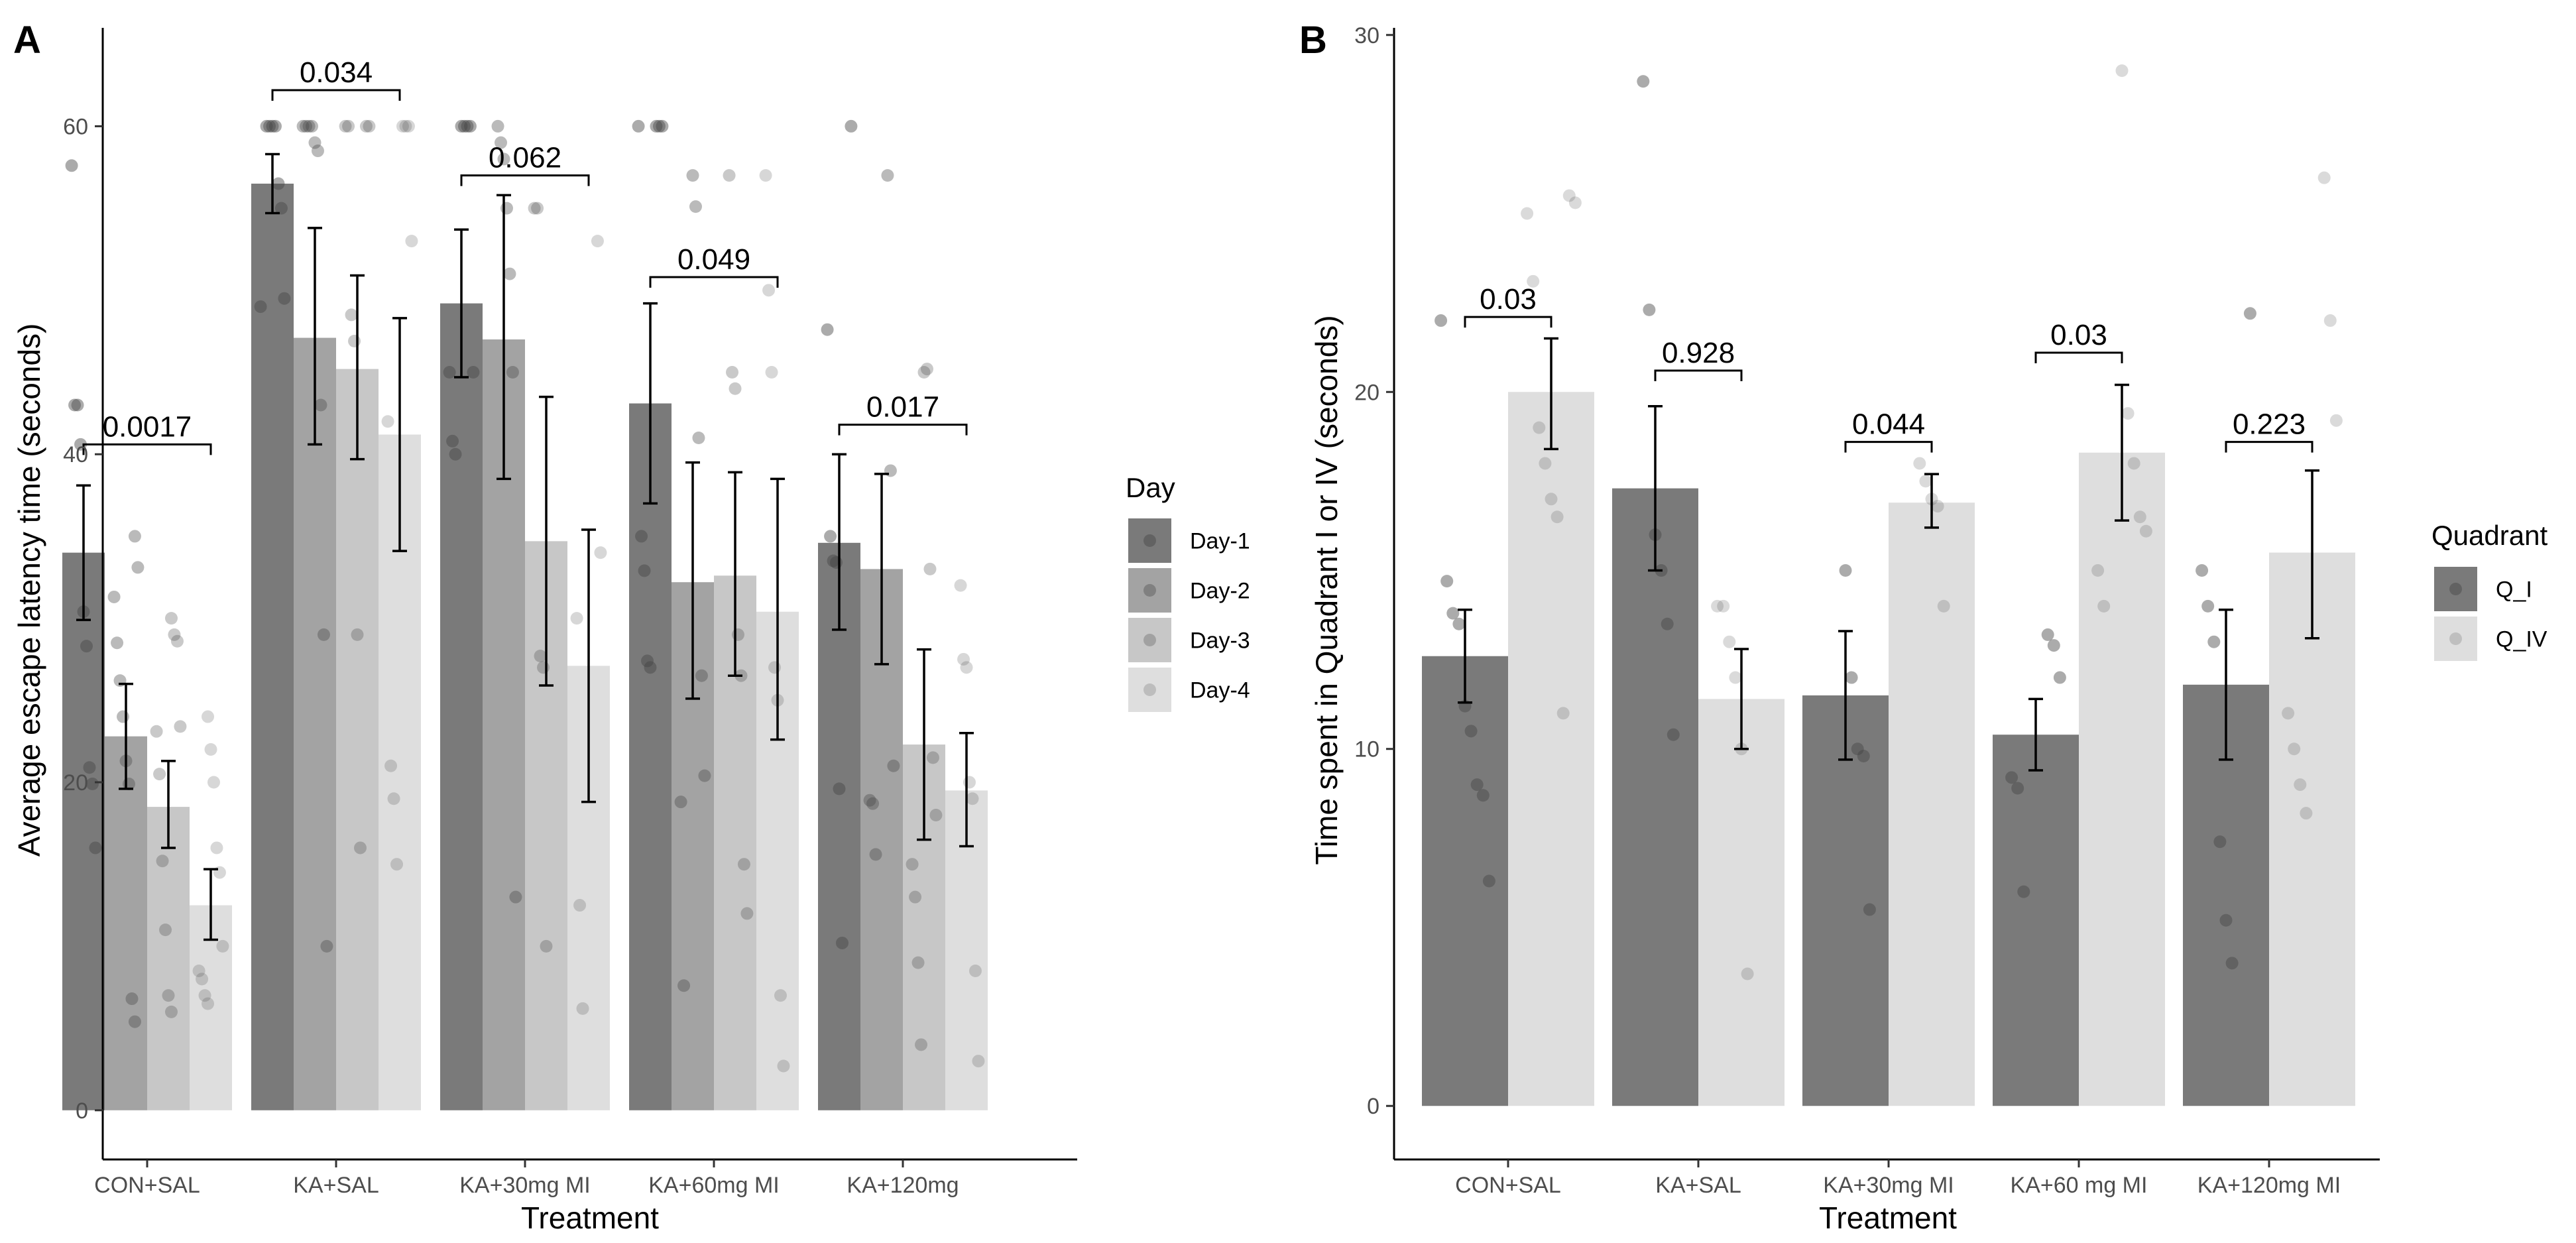  Describe the element at coordinates (27, 40) in the screenshot. I see `panel-a-label: A` at that location.